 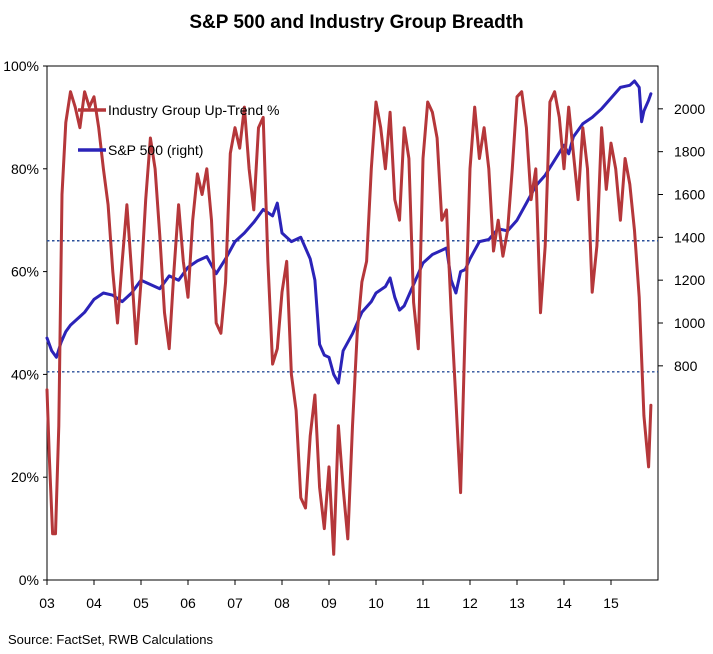 What do you see at coordinates (282, 603) in the screenshot?
I see `x-tick-label: 08` at bounding box center [282, 603].